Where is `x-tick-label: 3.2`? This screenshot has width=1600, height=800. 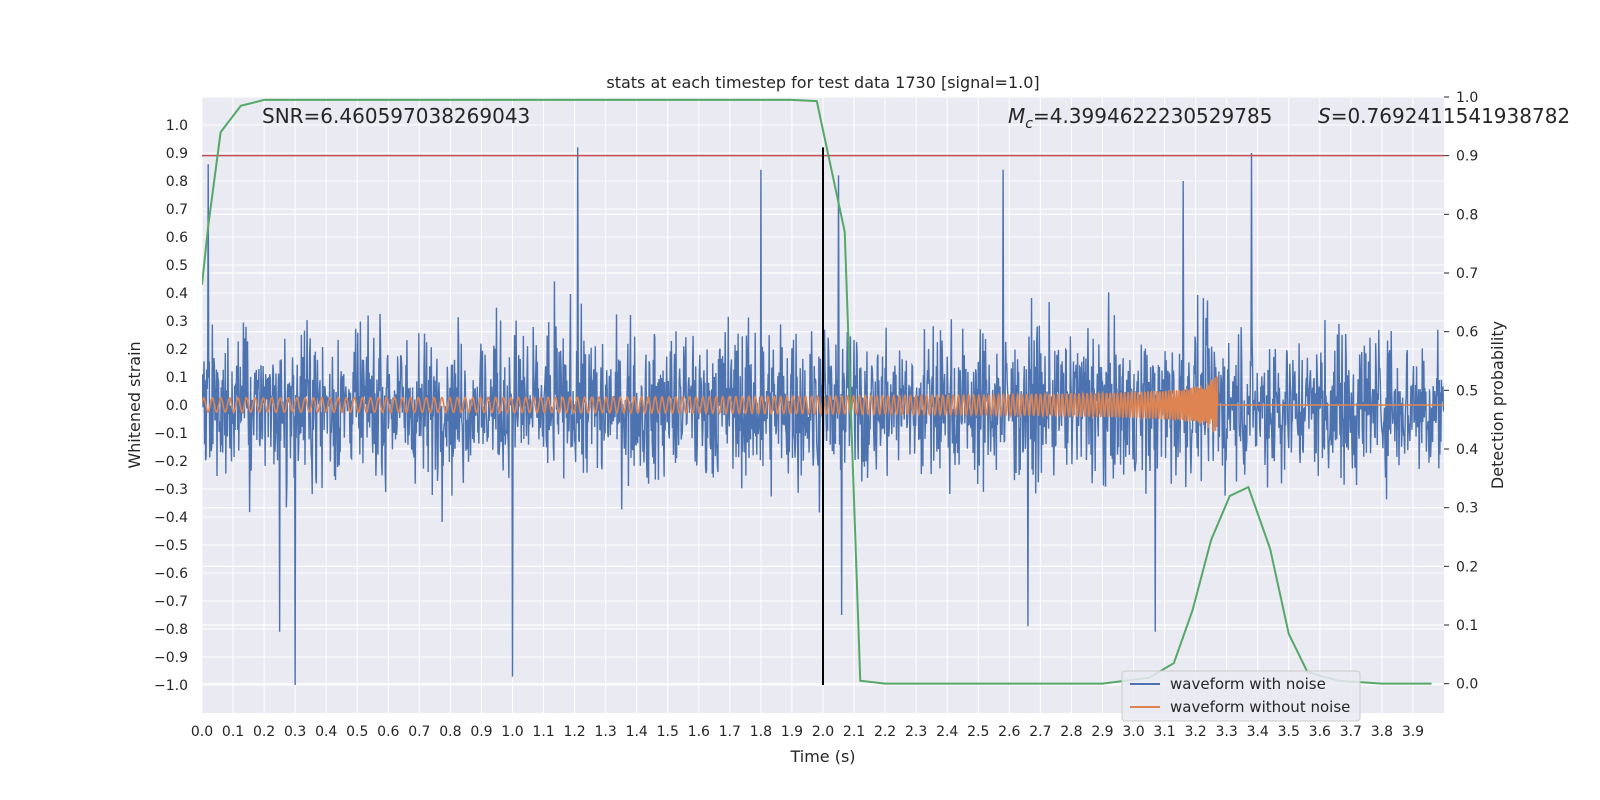 x-tick-label: 3.2 is located at coordinates (1195, 732).